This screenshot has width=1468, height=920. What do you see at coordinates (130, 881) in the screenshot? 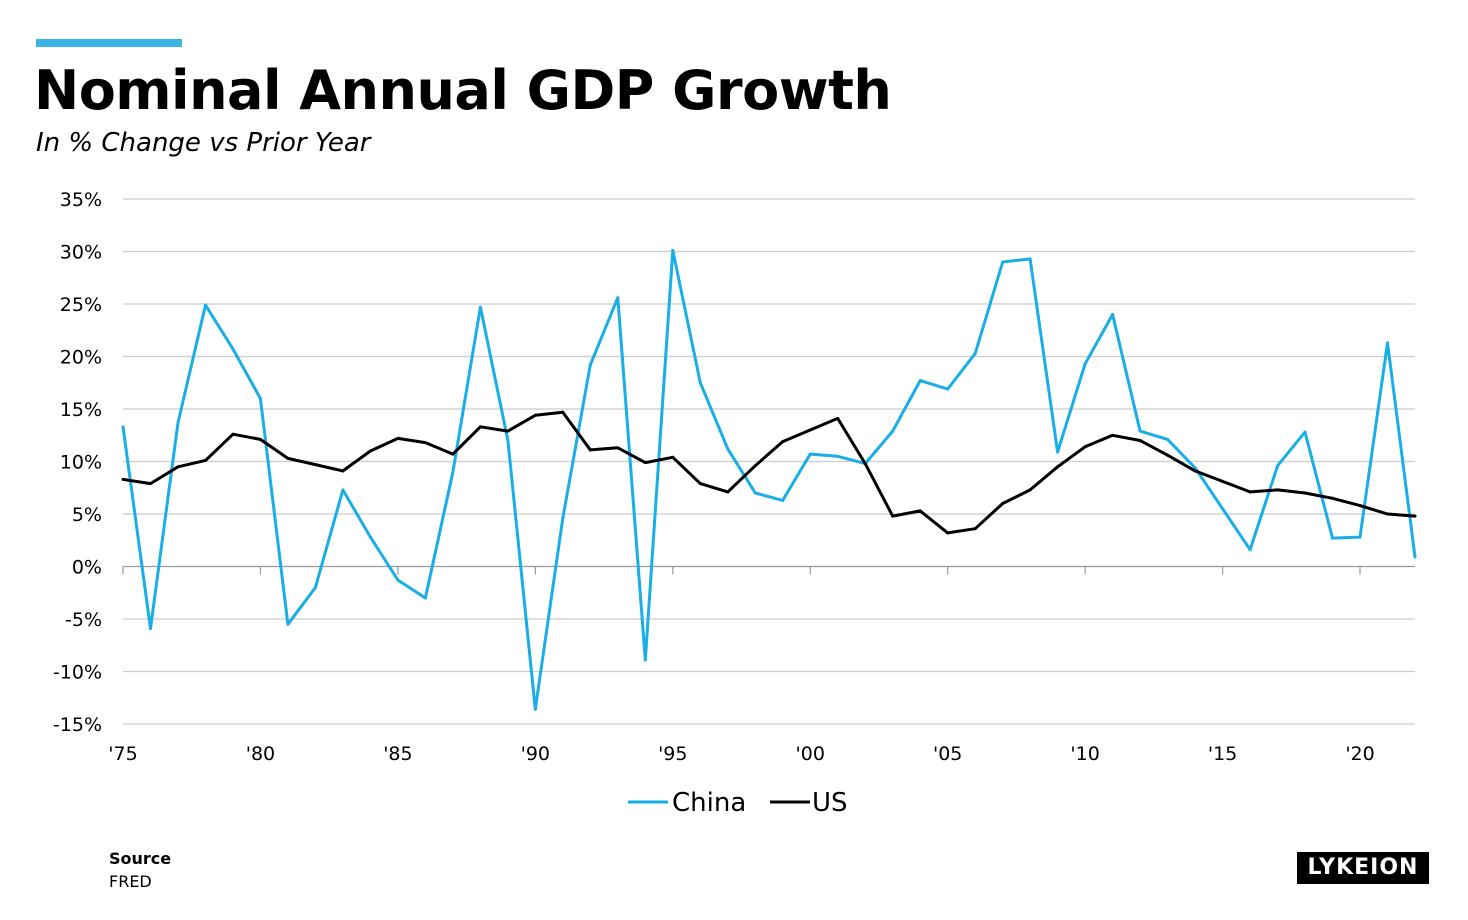
I see `source-value: FRED` at bounding box center [130, 881].